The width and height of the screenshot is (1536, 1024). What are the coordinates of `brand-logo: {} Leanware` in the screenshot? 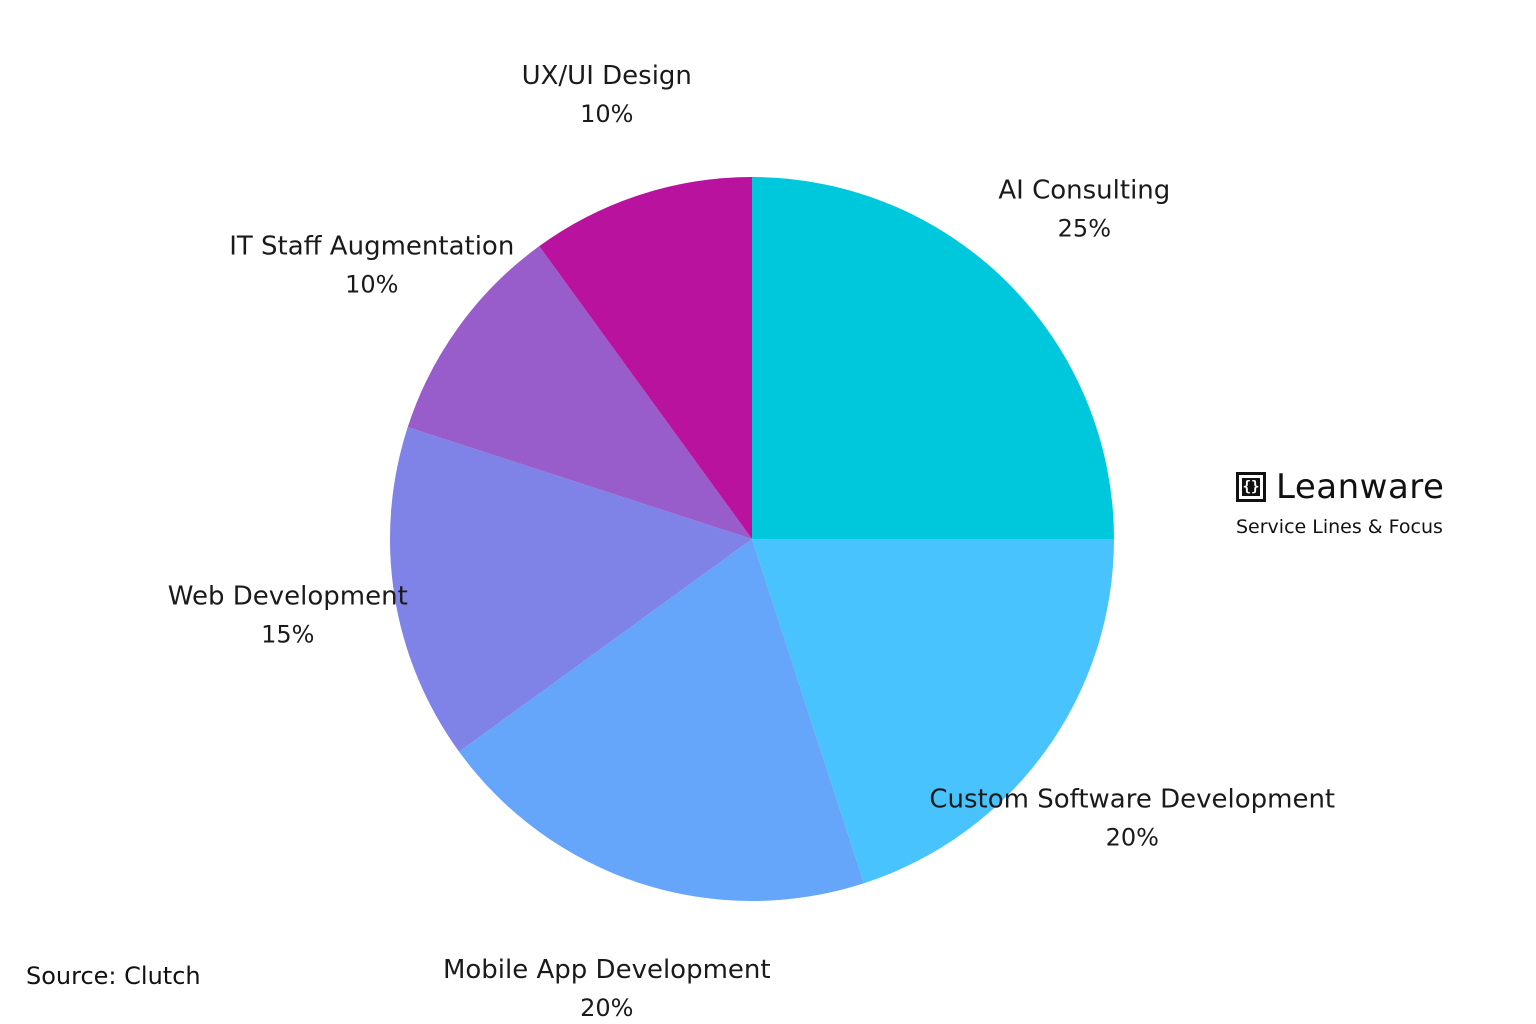 It's located at (1356, 487).